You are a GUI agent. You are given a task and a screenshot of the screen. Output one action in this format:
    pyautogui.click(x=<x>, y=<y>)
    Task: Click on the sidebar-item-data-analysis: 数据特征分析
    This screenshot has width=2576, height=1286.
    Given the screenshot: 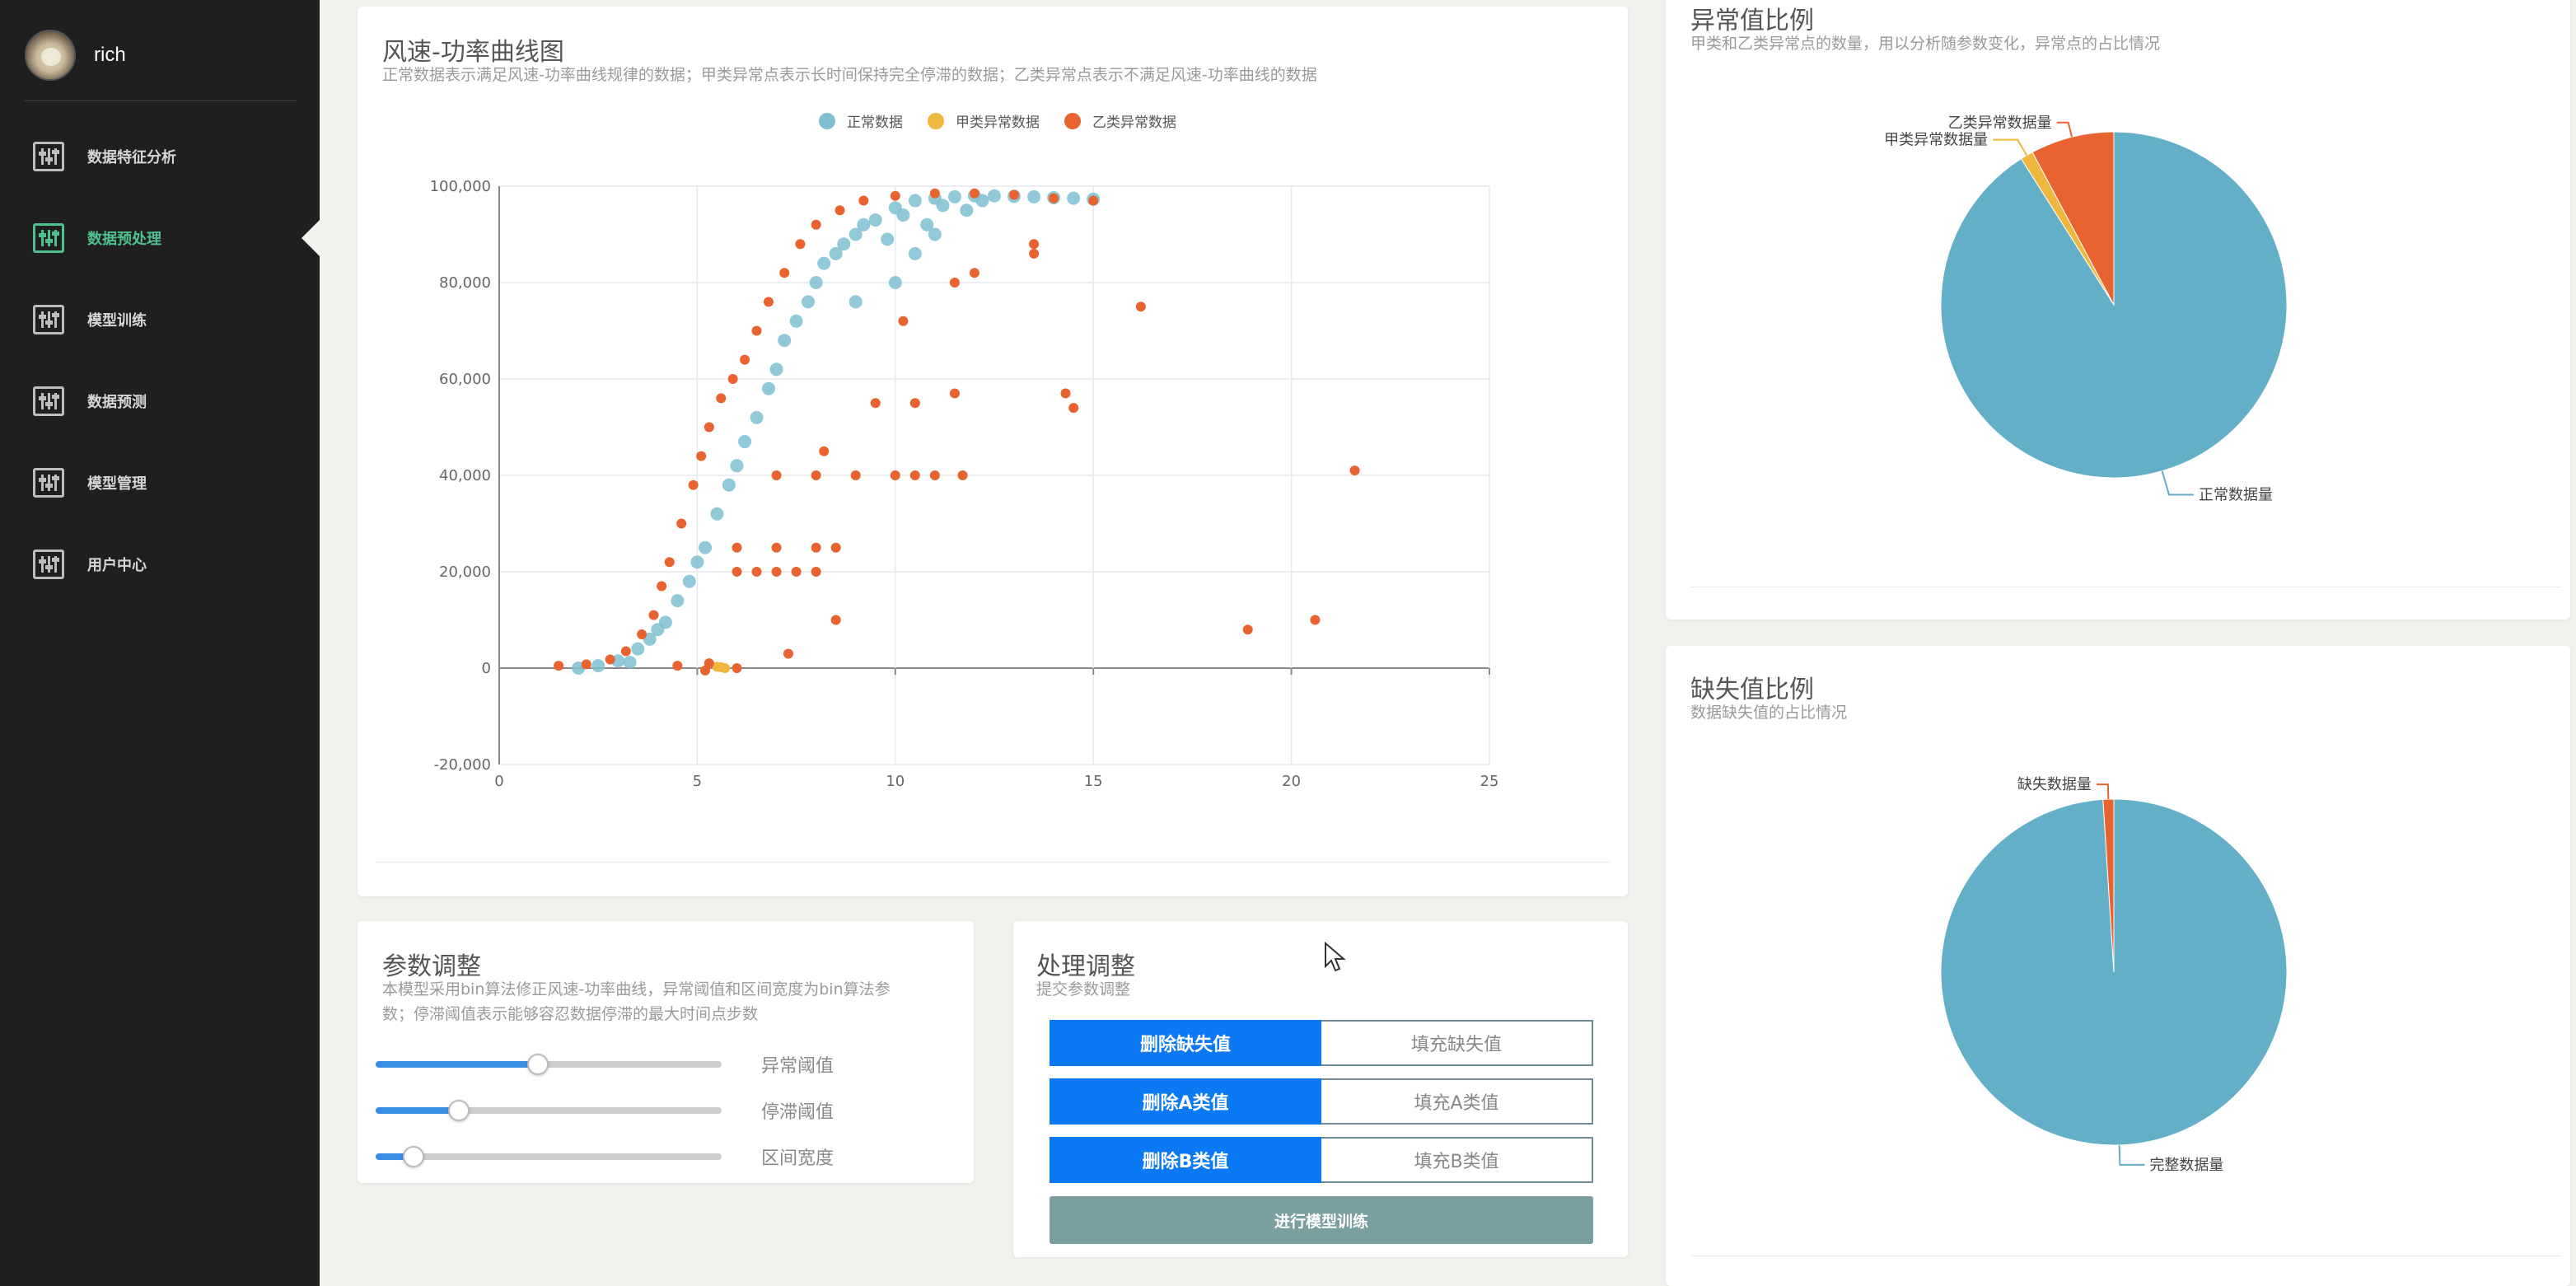 What is the action you would take?
    pyautogui.click(x=160, y=156)
    